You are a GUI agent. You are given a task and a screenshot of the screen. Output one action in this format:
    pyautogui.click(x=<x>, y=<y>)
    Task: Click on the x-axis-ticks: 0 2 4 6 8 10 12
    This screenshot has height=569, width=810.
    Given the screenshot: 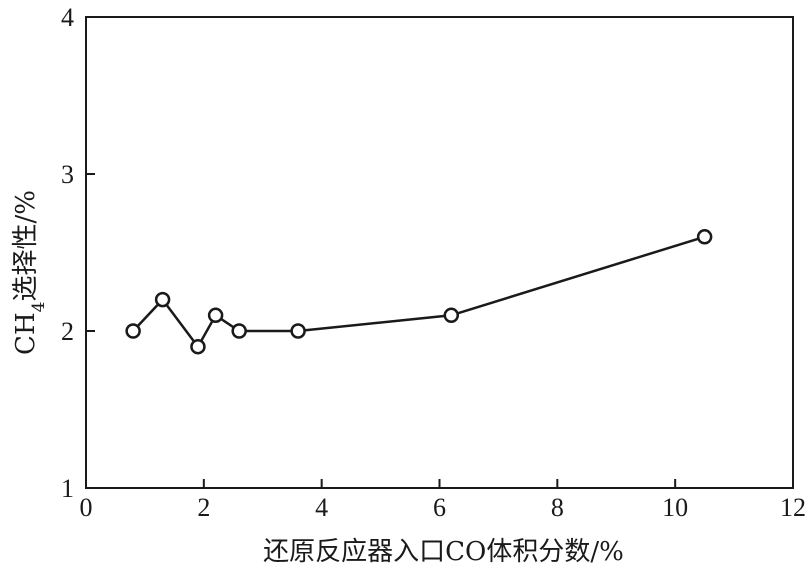 What is the action you would take?
    pyautogui.click(x=443, y=500)
    